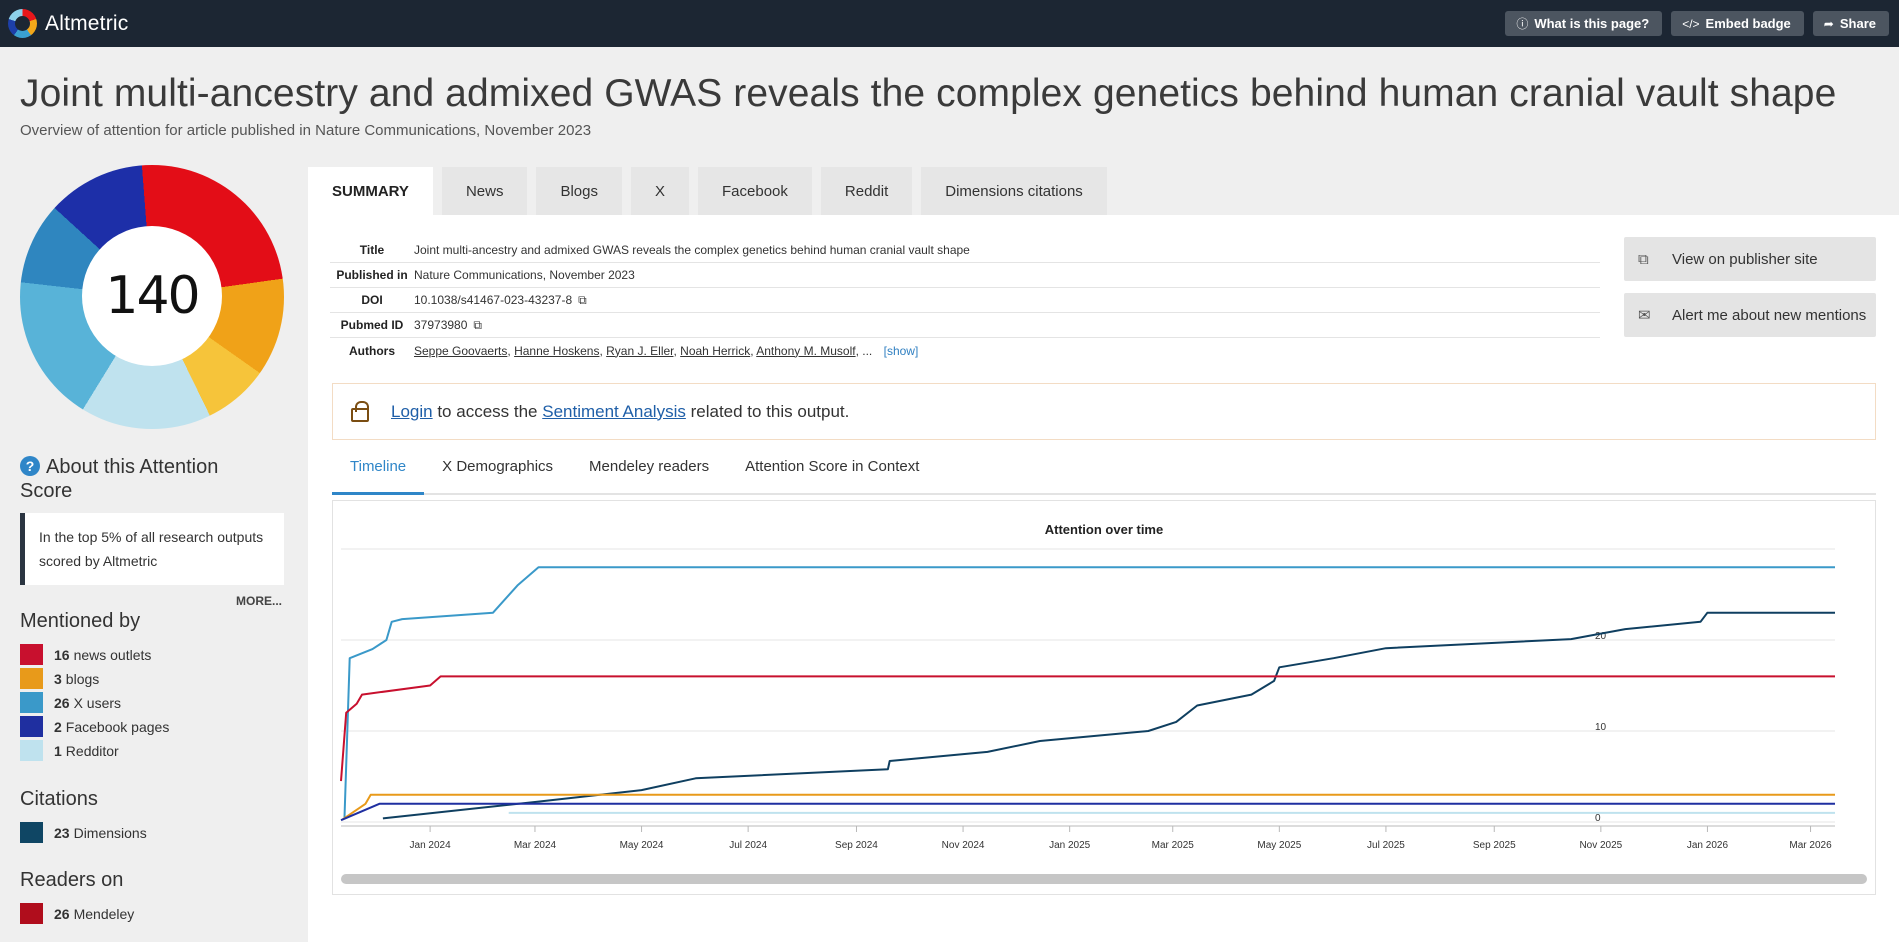 This screenshot has width=1899, height=942. What do you see at coordinates (1708, 845) in the screenshot?
I see `x-tick-label: Jan 2026` at bounding box center [1708, 845].